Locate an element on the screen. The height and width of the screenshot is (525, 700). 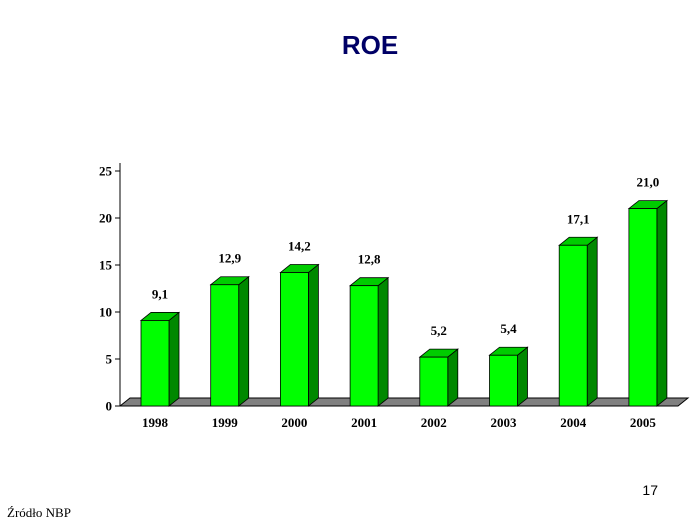
source-note: Źródło NBP is located at coordinates (39, 512).